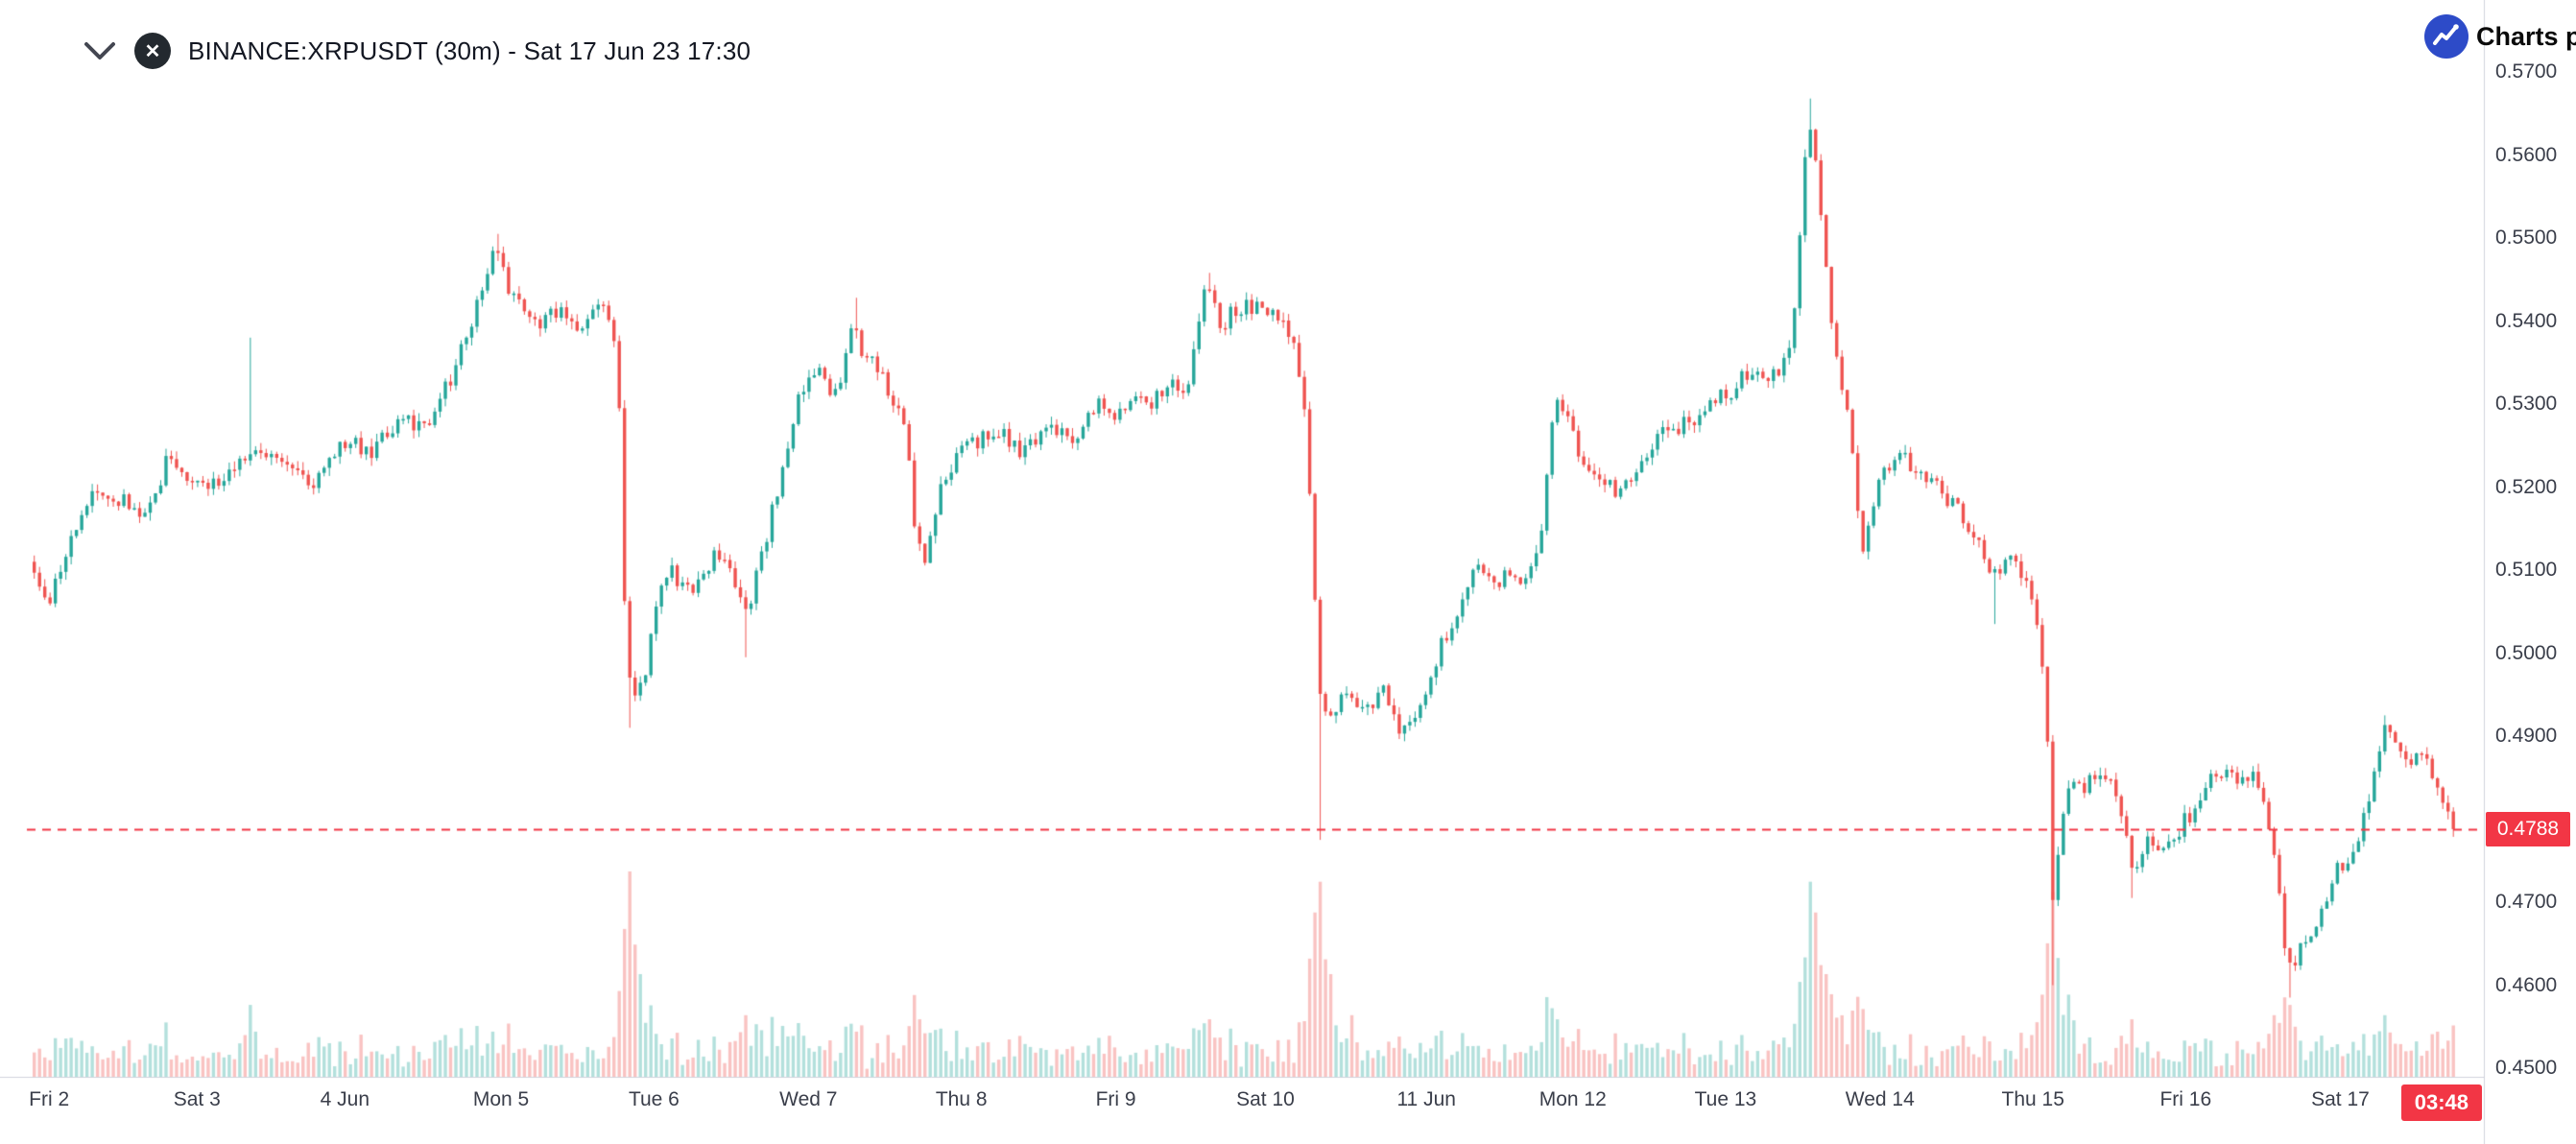 Image resolution: width=2576 pixels, height=1144 pixels. I want to click on current-price-badge: 0.4788, so click(2528, 828).